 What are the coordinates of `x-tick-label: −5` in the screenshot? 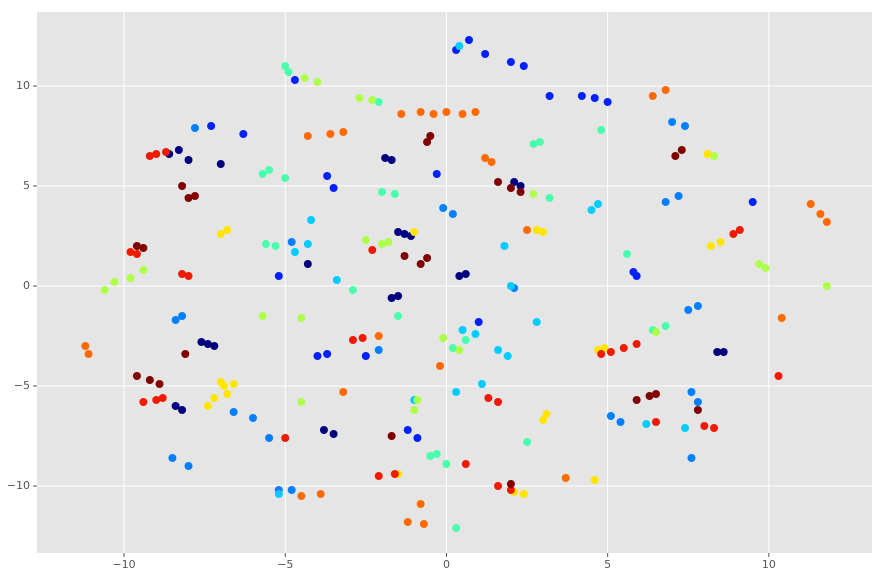 It's located at (285, 564).